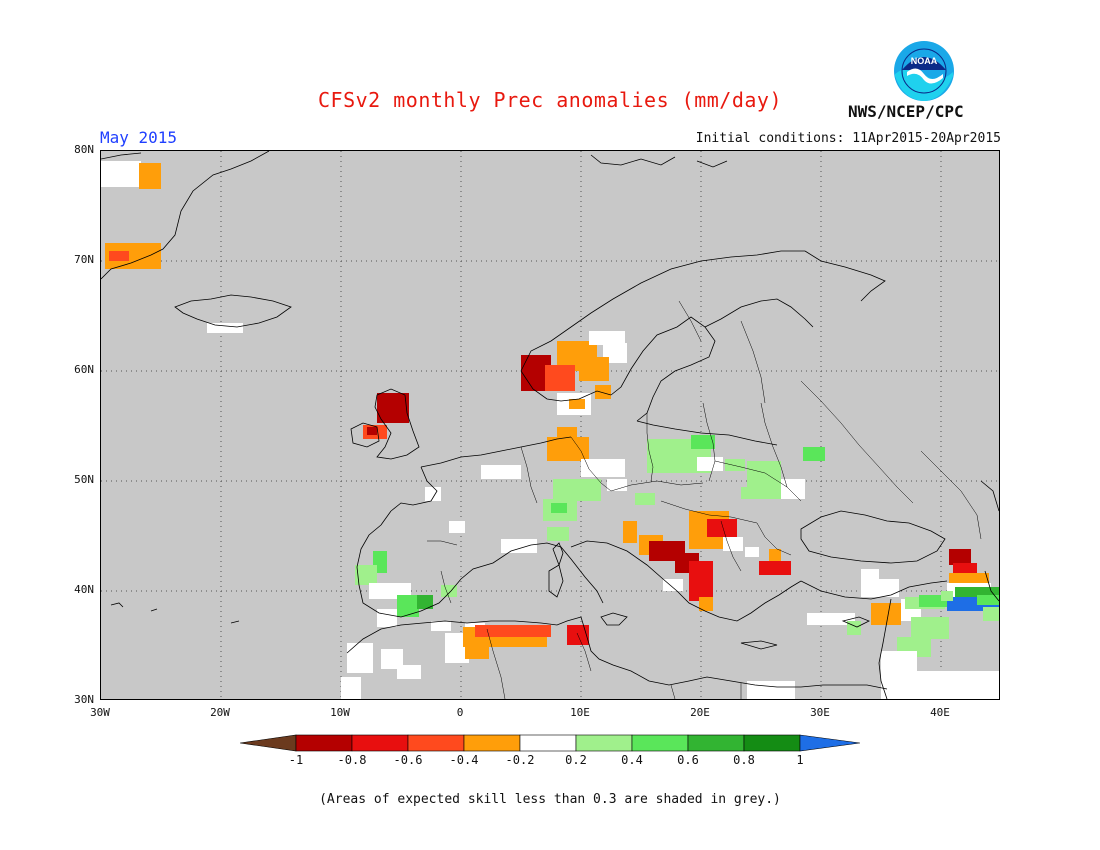 The height and width of the screenshot is (850, 1100). Describe the element at coordinates (800, 760) in the screenshot. I see `colorbar-label: 1` at that location.